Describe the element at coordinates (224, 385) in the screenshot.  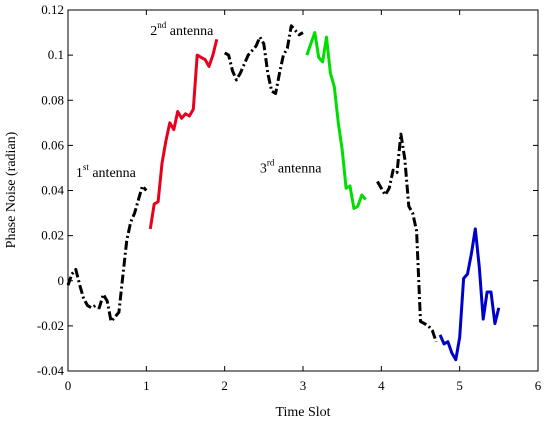
I see `x-tick-label: 2` at that location.